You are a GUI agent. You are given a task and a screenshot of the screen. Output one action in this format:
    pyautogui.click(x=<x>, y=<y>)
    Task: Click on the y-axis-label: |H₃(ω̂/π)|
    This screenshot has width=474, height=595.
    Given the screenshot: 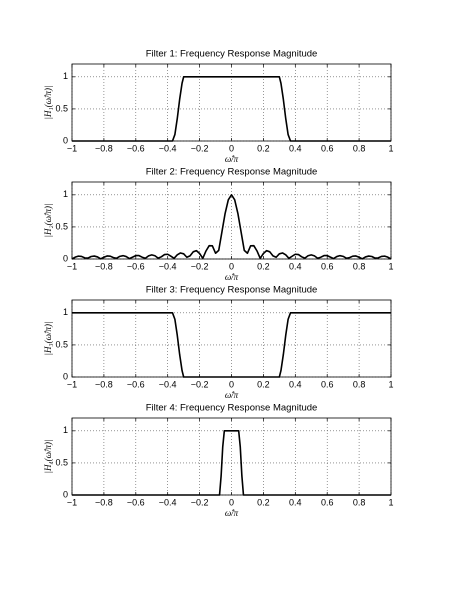 What is the action you would take?
    pyautogui.click(x=48, y=339)
    